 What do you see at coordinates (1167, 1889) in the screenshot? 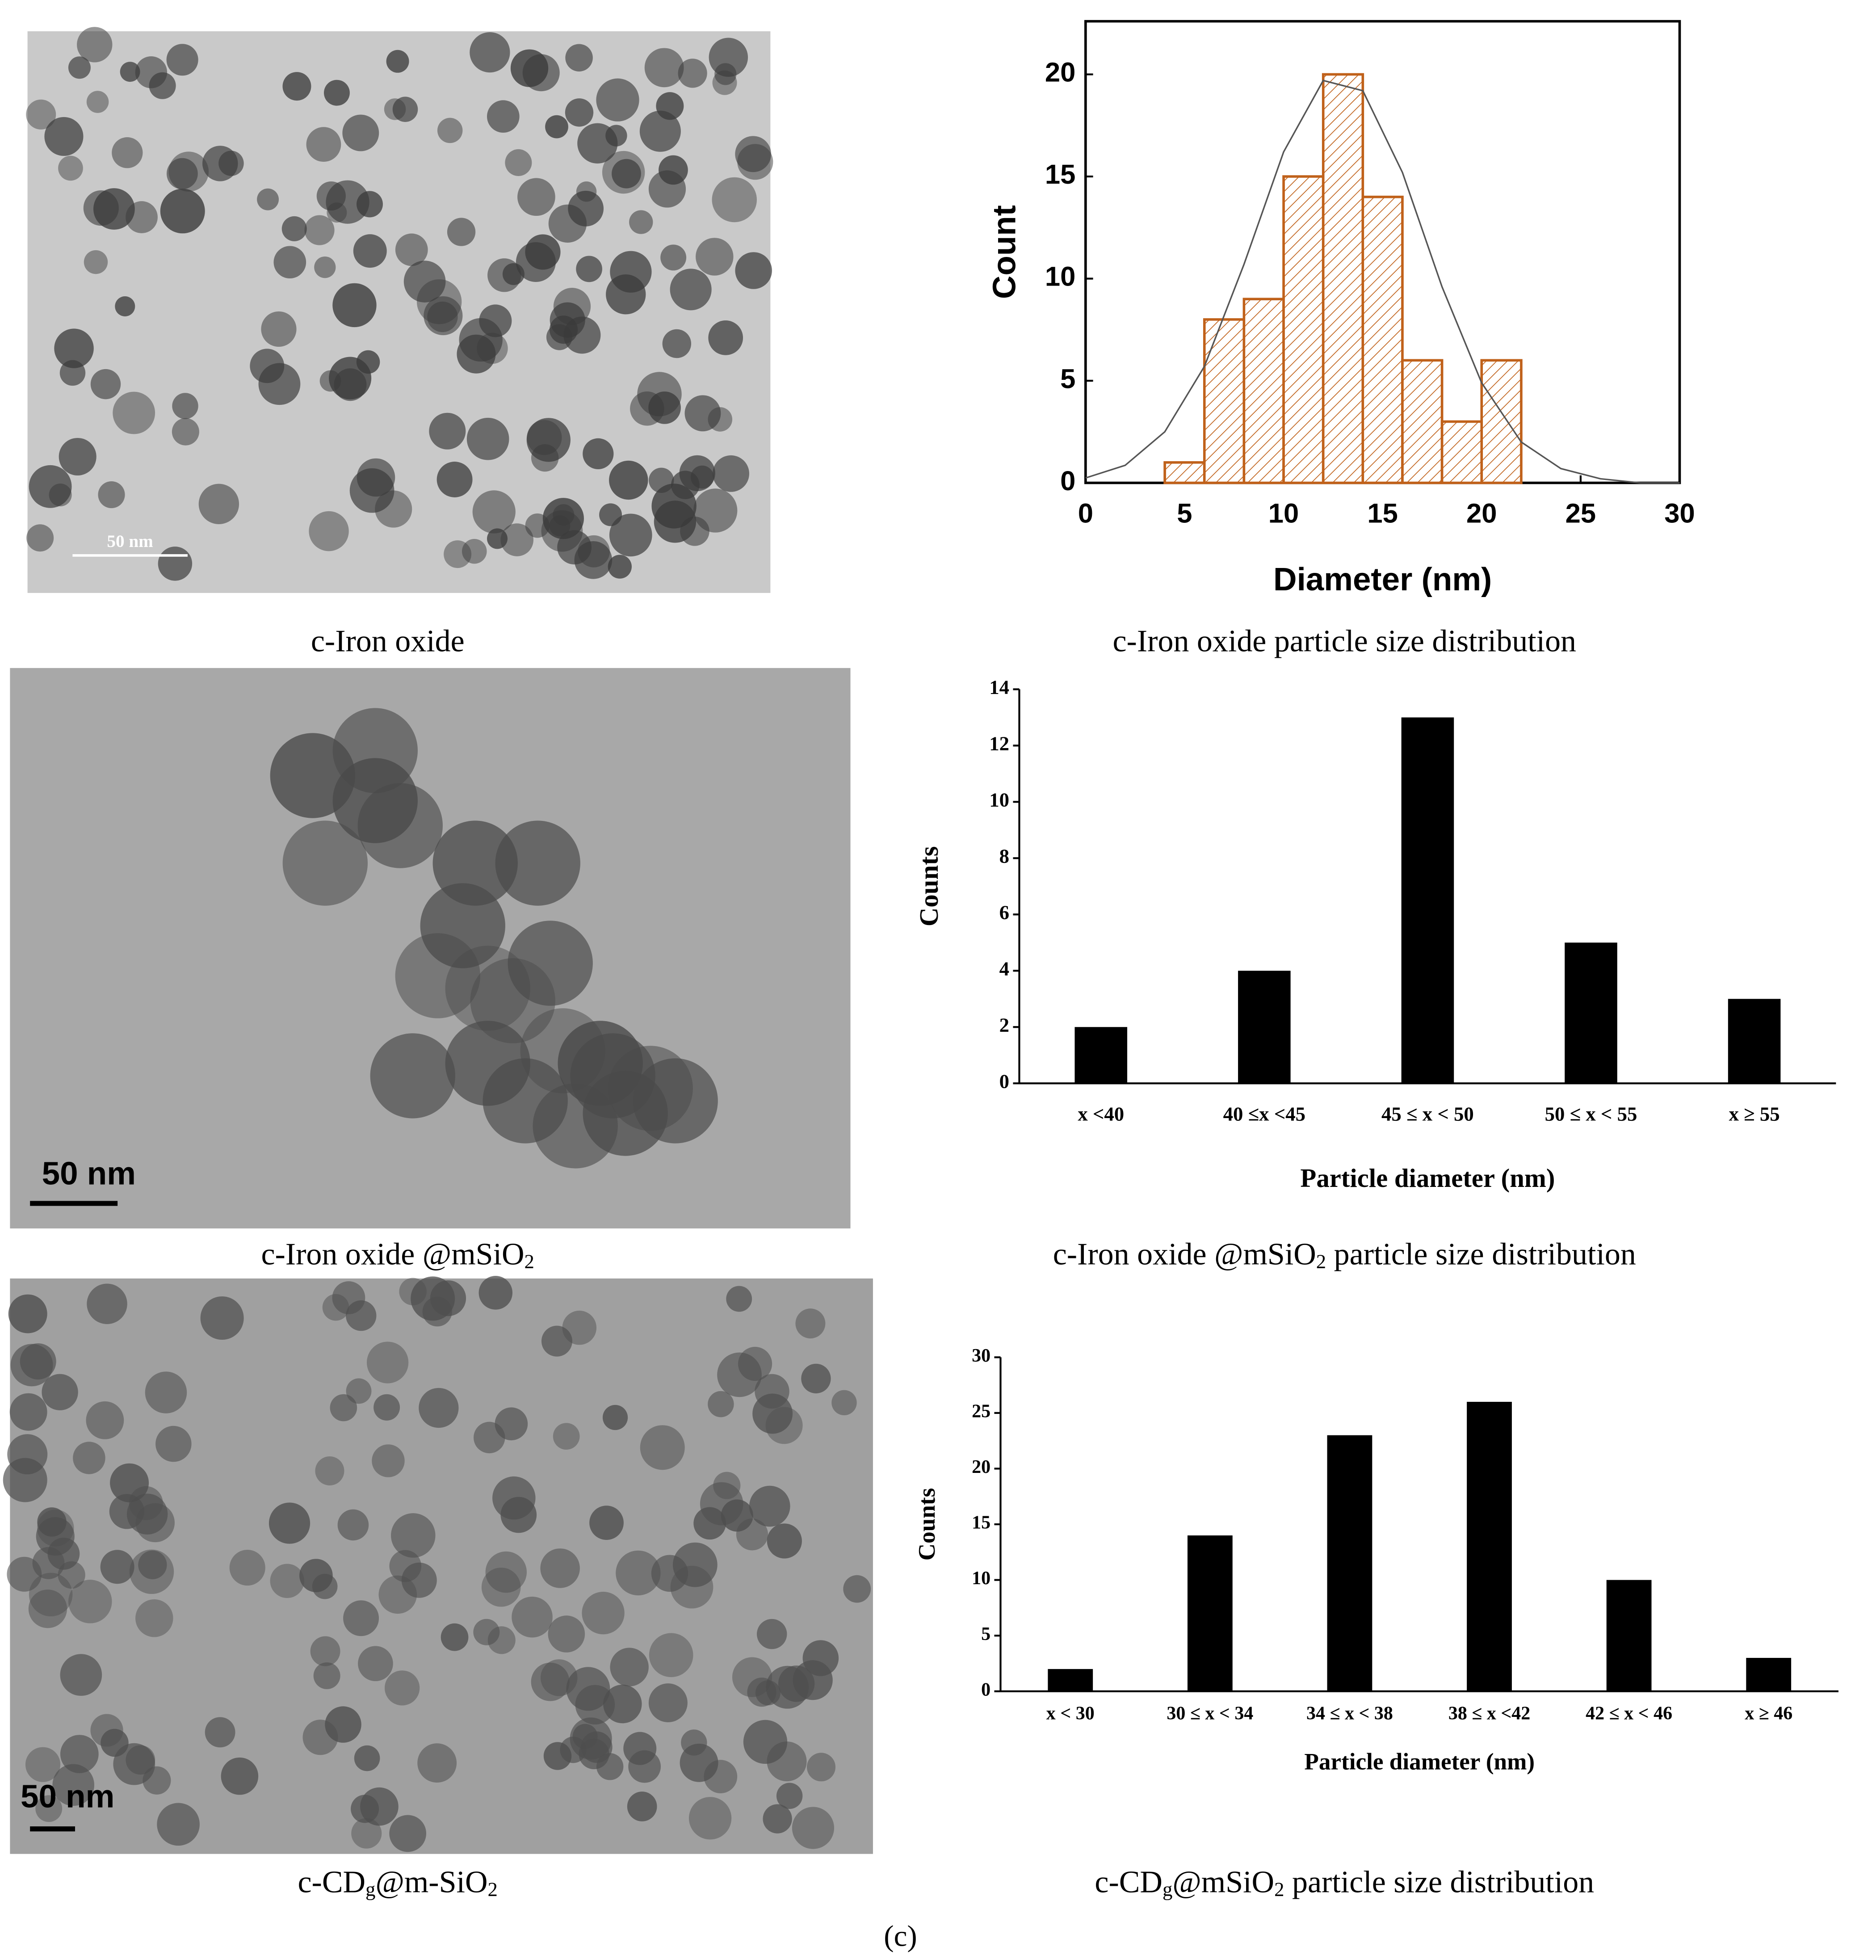
I see `caption-subscript: g` at bounding box center [1167, 1889].